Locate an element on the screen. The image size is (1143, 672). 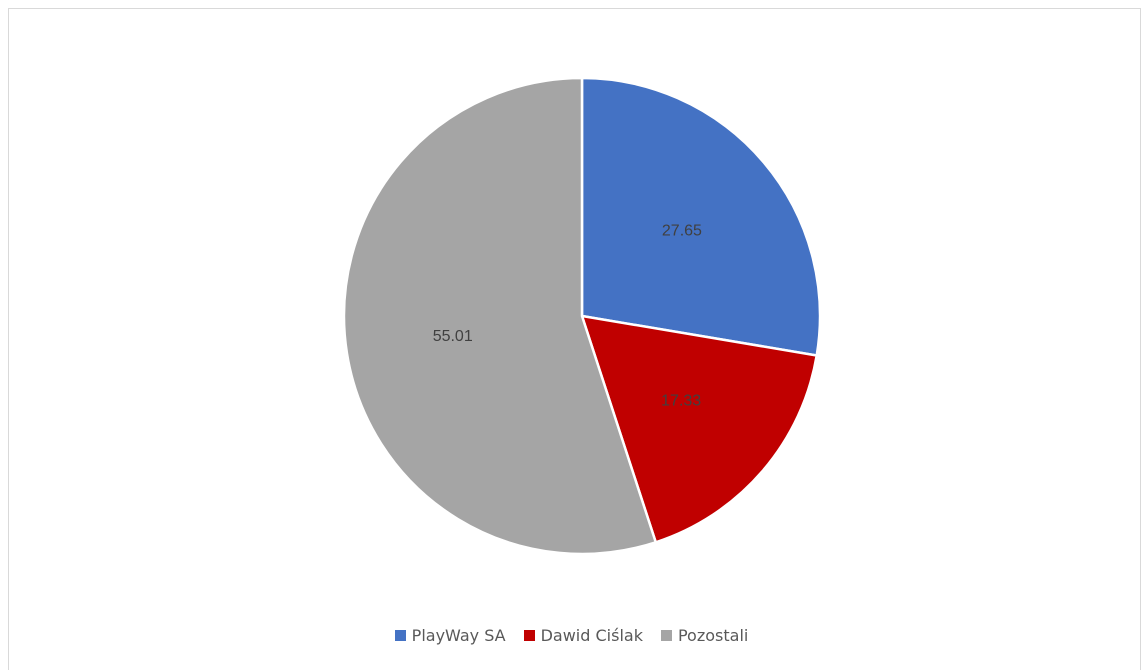
legend-item-dawid-cislak: Dawid Ciślak is located at coordinates (583, 635).